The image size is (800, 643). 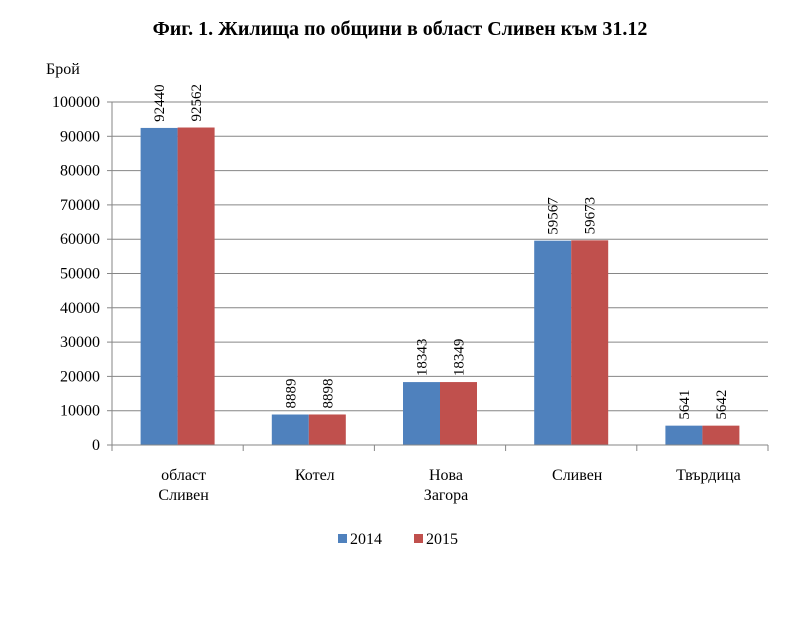 I want to click on y-tick-label: 70000, so click(x=80, y=205).